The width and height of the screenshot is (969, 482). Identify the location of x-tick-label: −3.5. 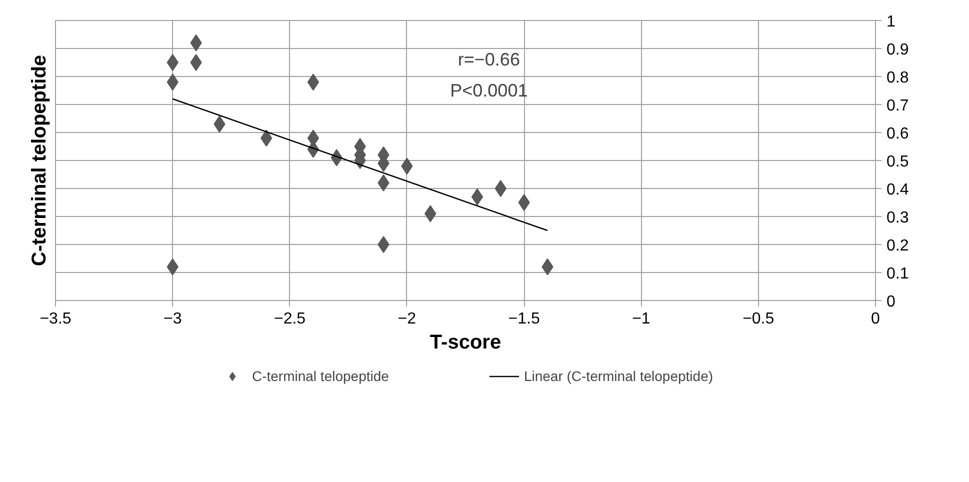
(56, 319).